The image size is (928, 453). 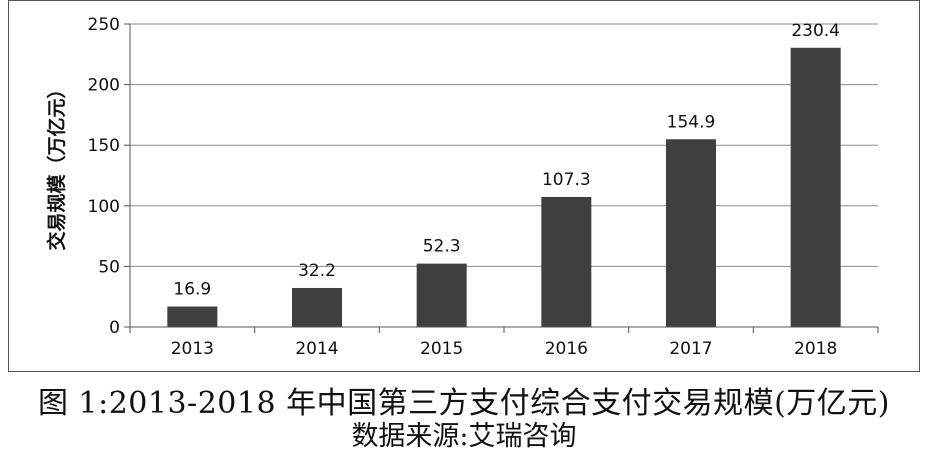 What do you see at coordinates (464, 436) in the screenshot?
I see `data-source-note: 数据来源:艾瑞咨询` at bounding box center [464, 436].